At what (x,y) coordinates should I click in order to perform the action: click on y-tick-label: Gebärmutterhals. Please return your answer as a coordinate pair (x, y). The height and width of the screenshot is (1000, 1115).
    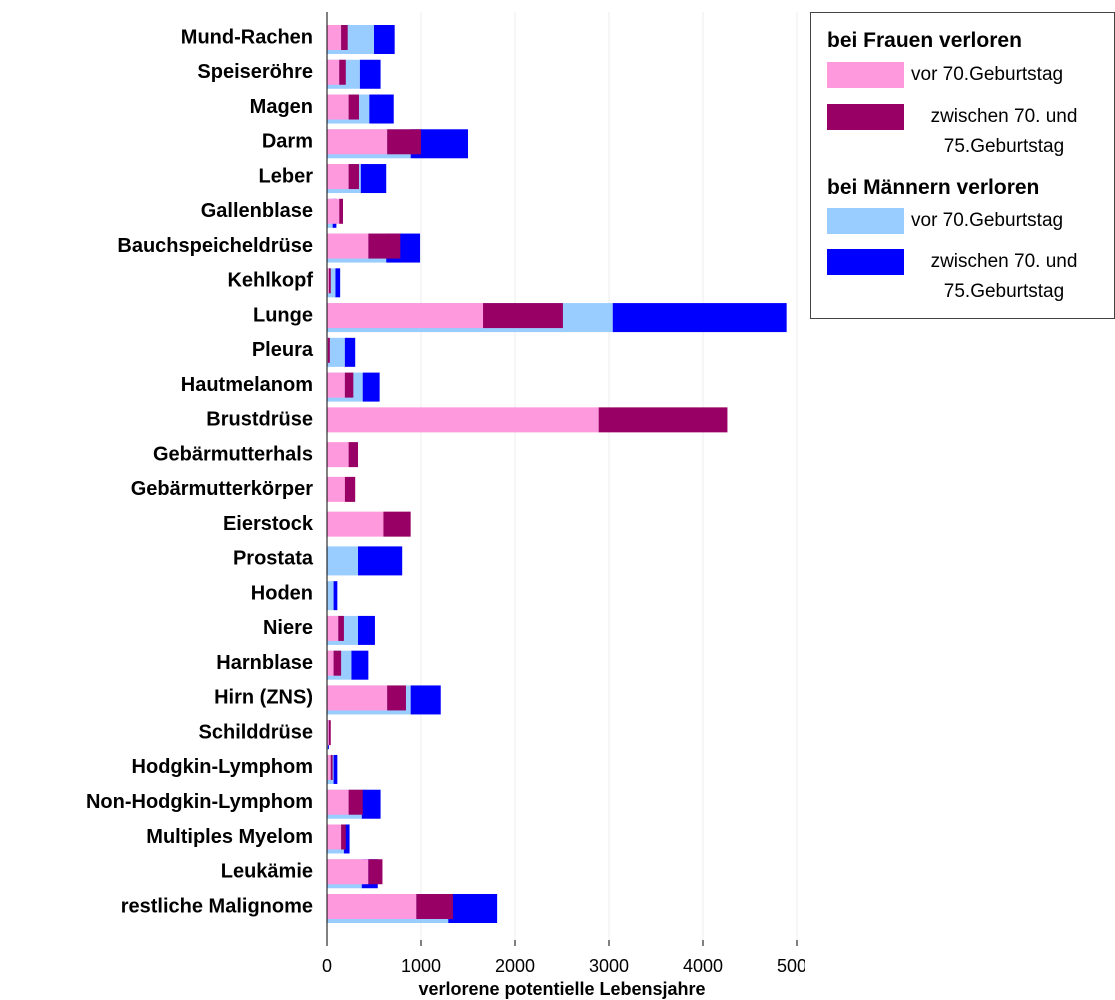
    Looking at the image, I should click on (233, 454).